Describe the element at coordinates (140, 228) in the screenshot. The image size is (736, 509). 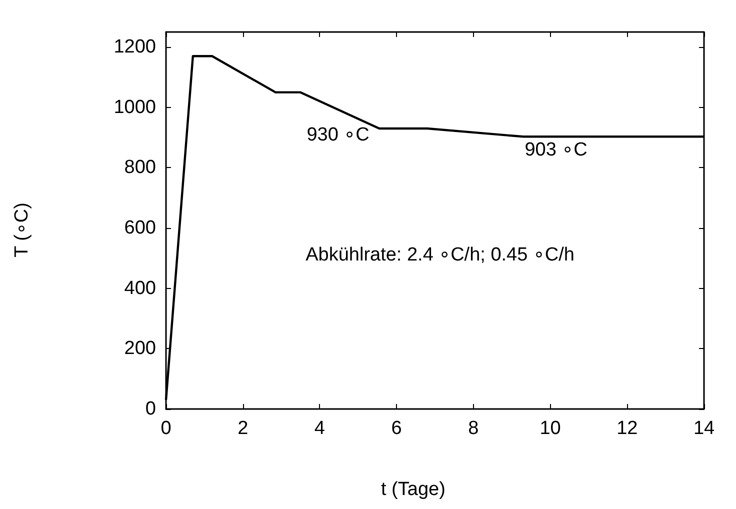
I see `y-tick-label: 600` at that location.